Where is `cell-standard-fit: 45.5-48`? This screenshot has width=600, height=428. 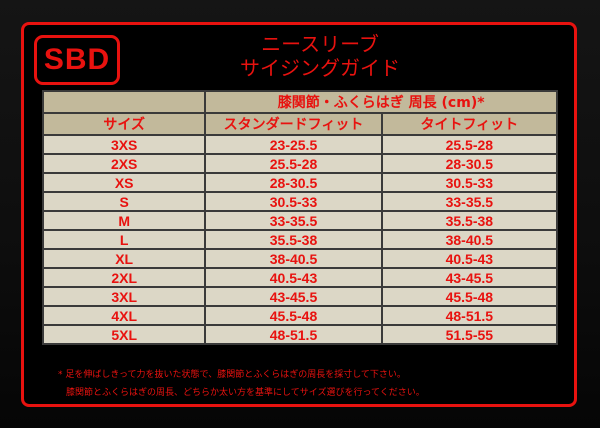 cell-standard-fit: 45.5-48 is located at coordinates (293, 315).